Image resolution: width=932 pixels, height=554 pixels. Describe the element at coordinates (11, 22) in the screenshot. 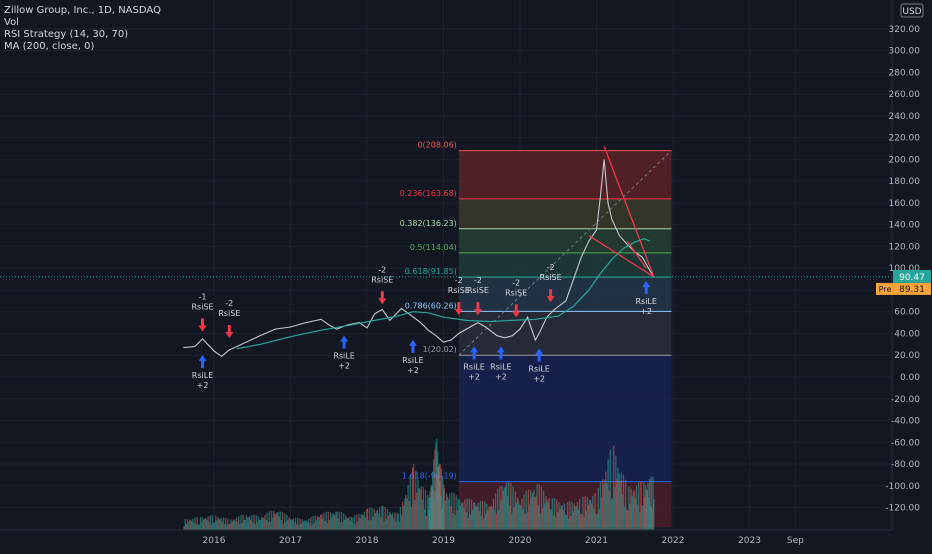

I see `indicator-volume: Vol` at that location.